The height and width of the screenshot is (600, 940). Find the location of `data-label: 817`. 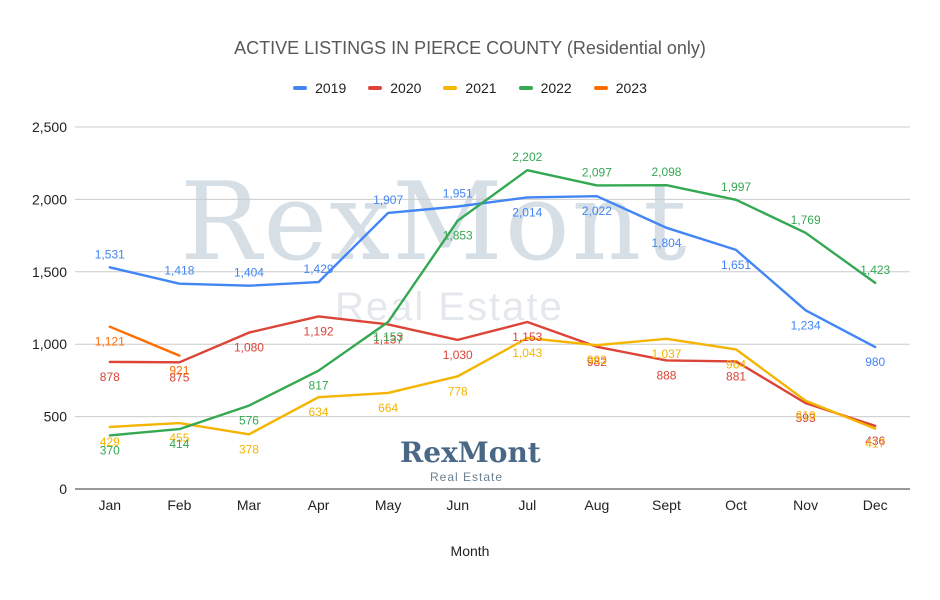

data-label: 817 is located at coordinates (319, 386).